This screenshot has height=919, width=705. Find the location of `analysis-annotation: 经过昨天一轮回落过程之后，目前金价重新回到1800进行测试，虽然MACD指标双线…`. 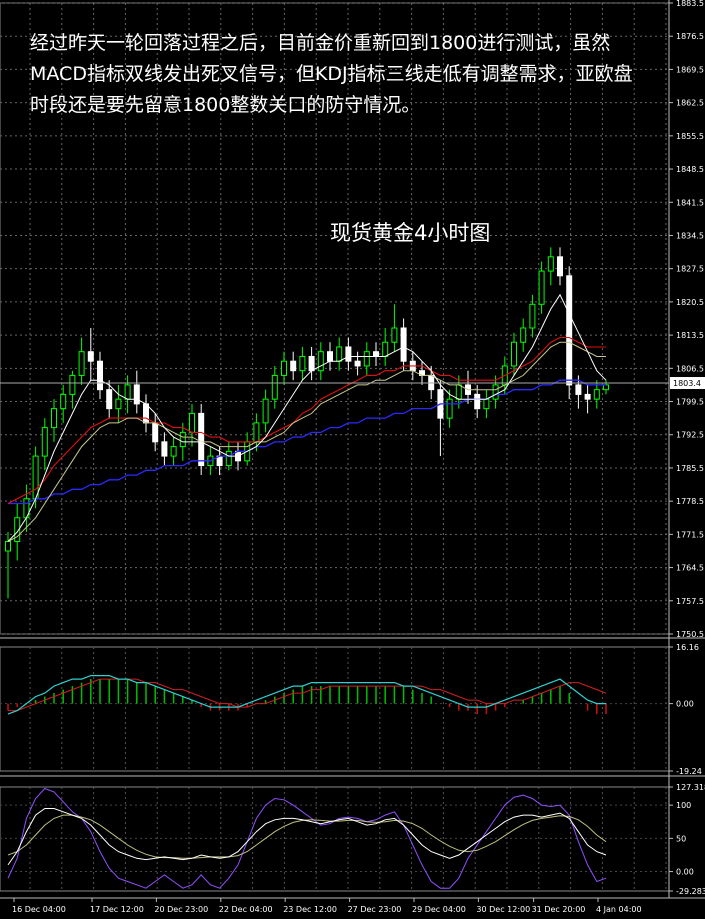

analysis-annotation: 经过昨天一轮回落过程之后，目前金价重新回到1800进行测试，虽然MACD指标双线… is located at coordinates (331, 74).